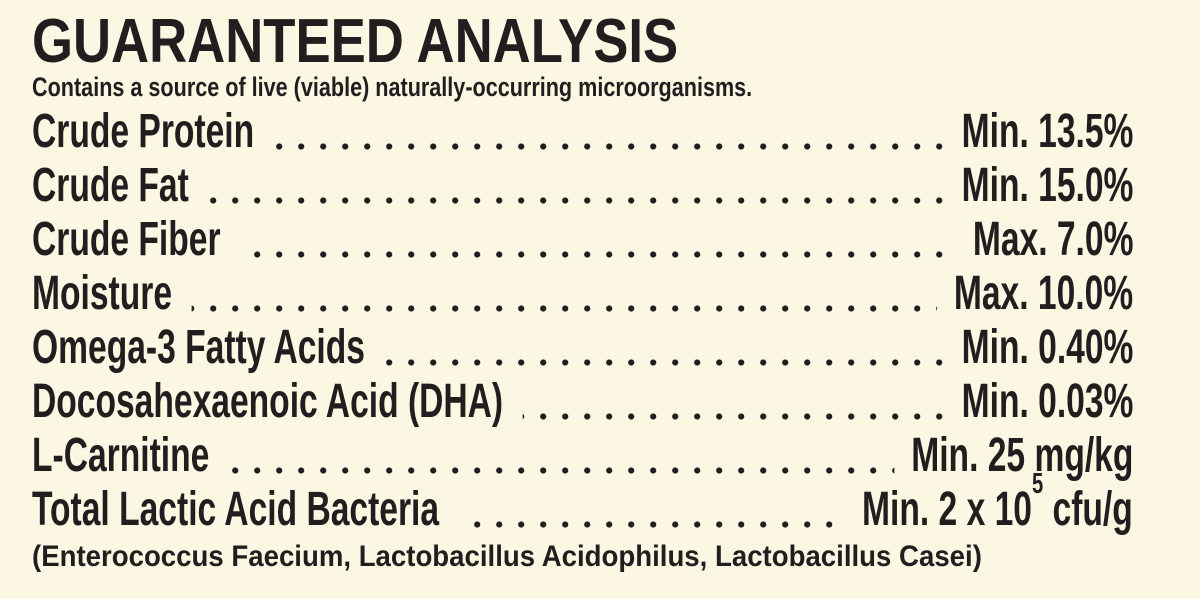  What do you see at coordinates (582, 293) in the screenshot?
I see `analysis-row: Moisture Max. 10.0%` at bounding box center [582, 293].